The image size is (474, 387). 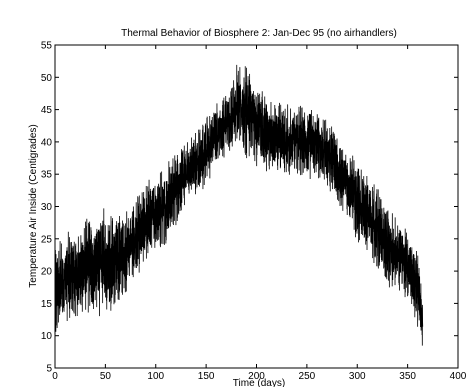 I want to click on x-tick-label: 250, so click(x=307, y=376).